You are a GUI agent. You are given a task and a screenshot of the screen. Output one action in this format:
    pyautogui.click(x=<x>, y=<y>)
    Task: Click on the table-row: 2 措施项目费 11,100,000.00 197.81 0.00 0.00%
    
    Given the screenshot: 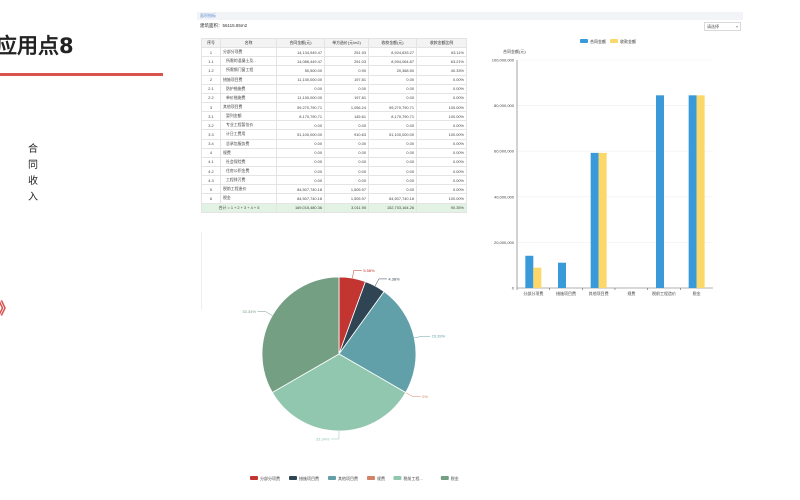 What is the action you would take?
    pyautogui.click(x=334, y=79)
    